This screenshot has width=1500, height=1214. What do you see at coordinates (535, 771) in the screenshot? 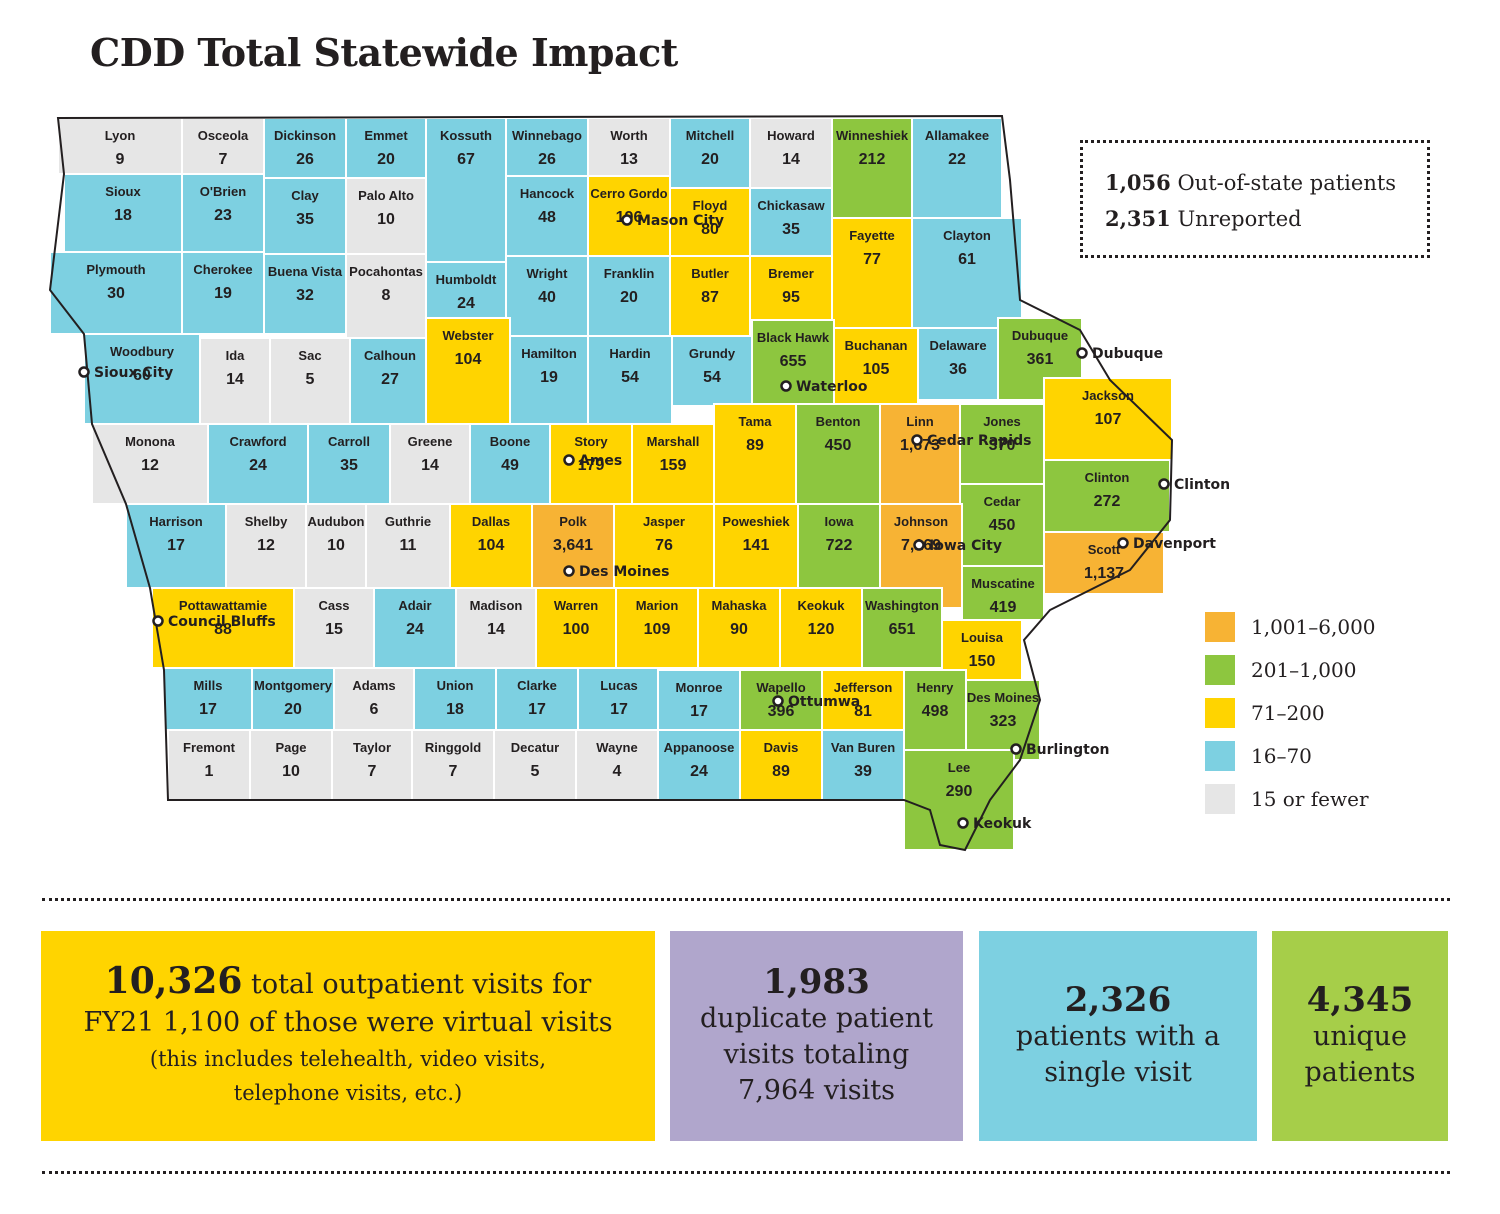
I see `county-value: 5` at bounding box center [535, 771].